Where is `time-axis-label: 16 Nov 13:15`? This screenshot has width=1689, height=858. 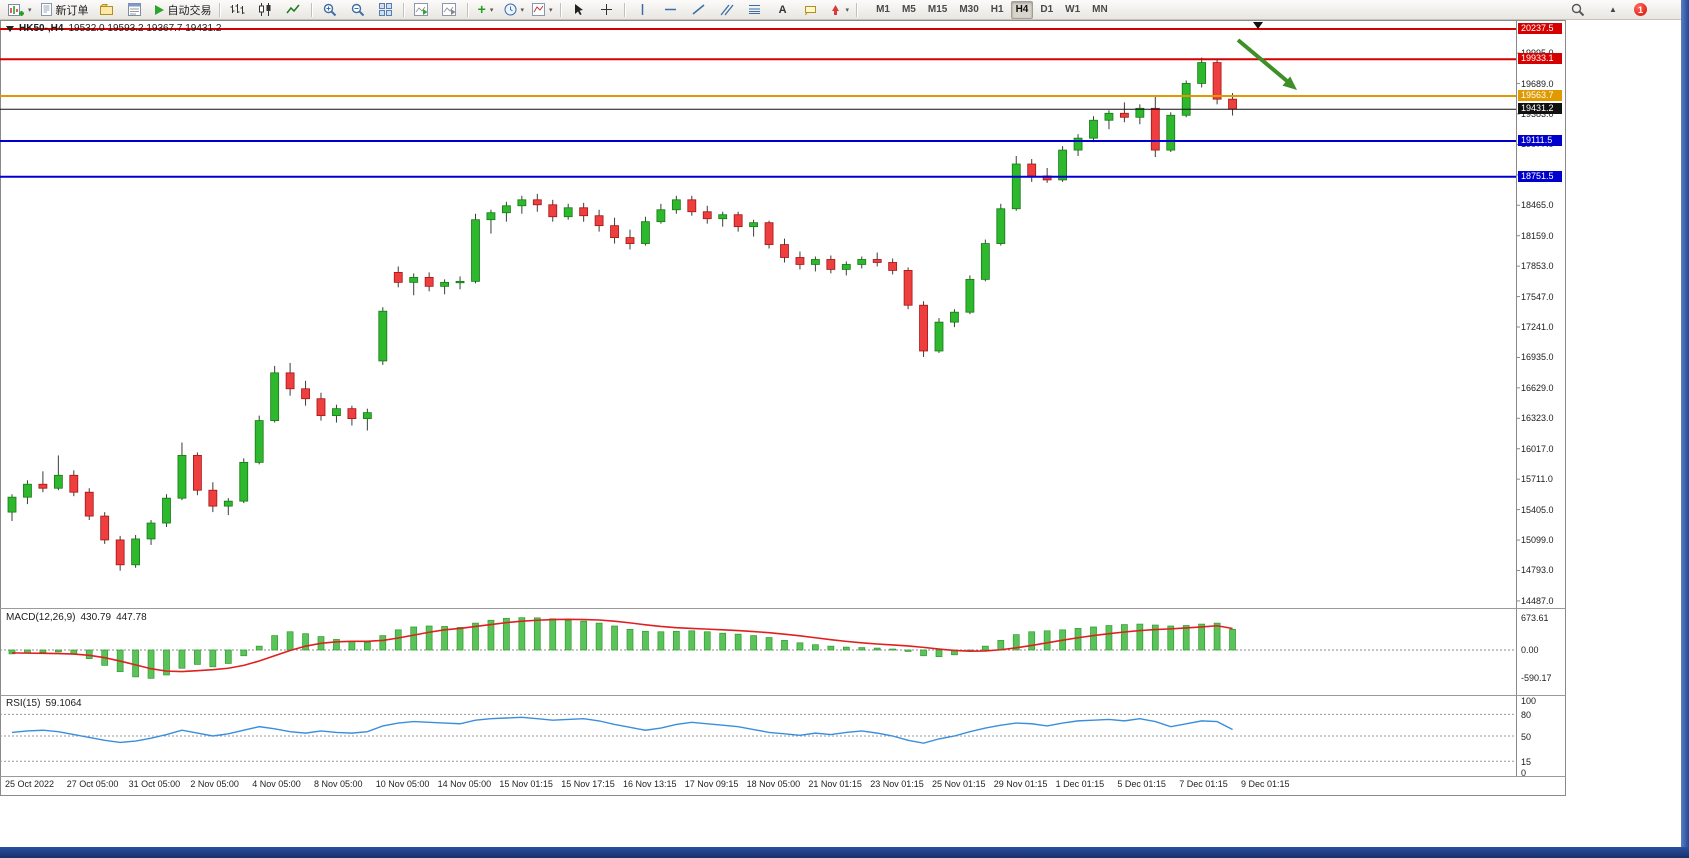
time-axis-label: 16 Nov 13:15 is located at coordinates (650, 784).